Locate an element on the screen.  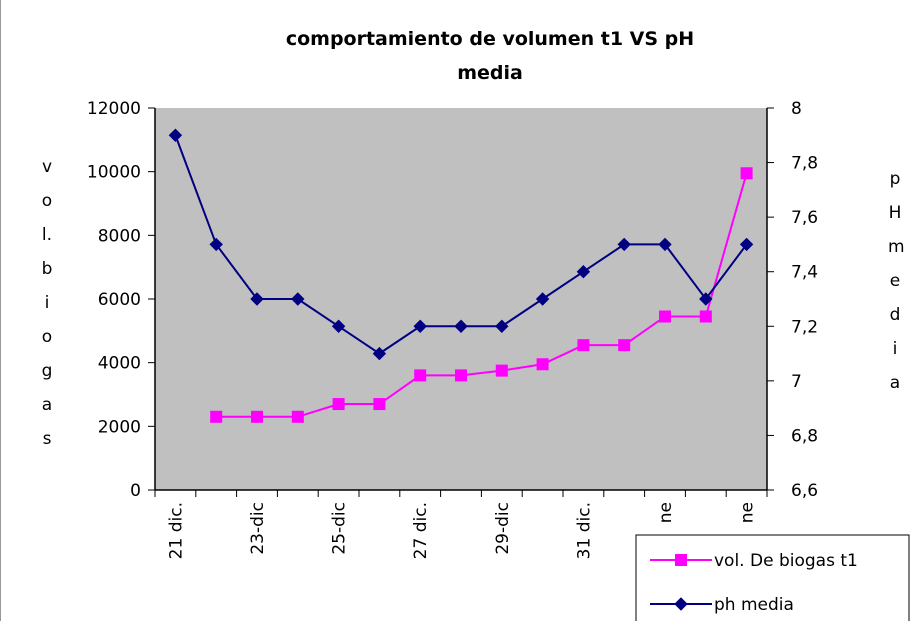
y-tick-label: 8000 is located at coordinates (119, 236).